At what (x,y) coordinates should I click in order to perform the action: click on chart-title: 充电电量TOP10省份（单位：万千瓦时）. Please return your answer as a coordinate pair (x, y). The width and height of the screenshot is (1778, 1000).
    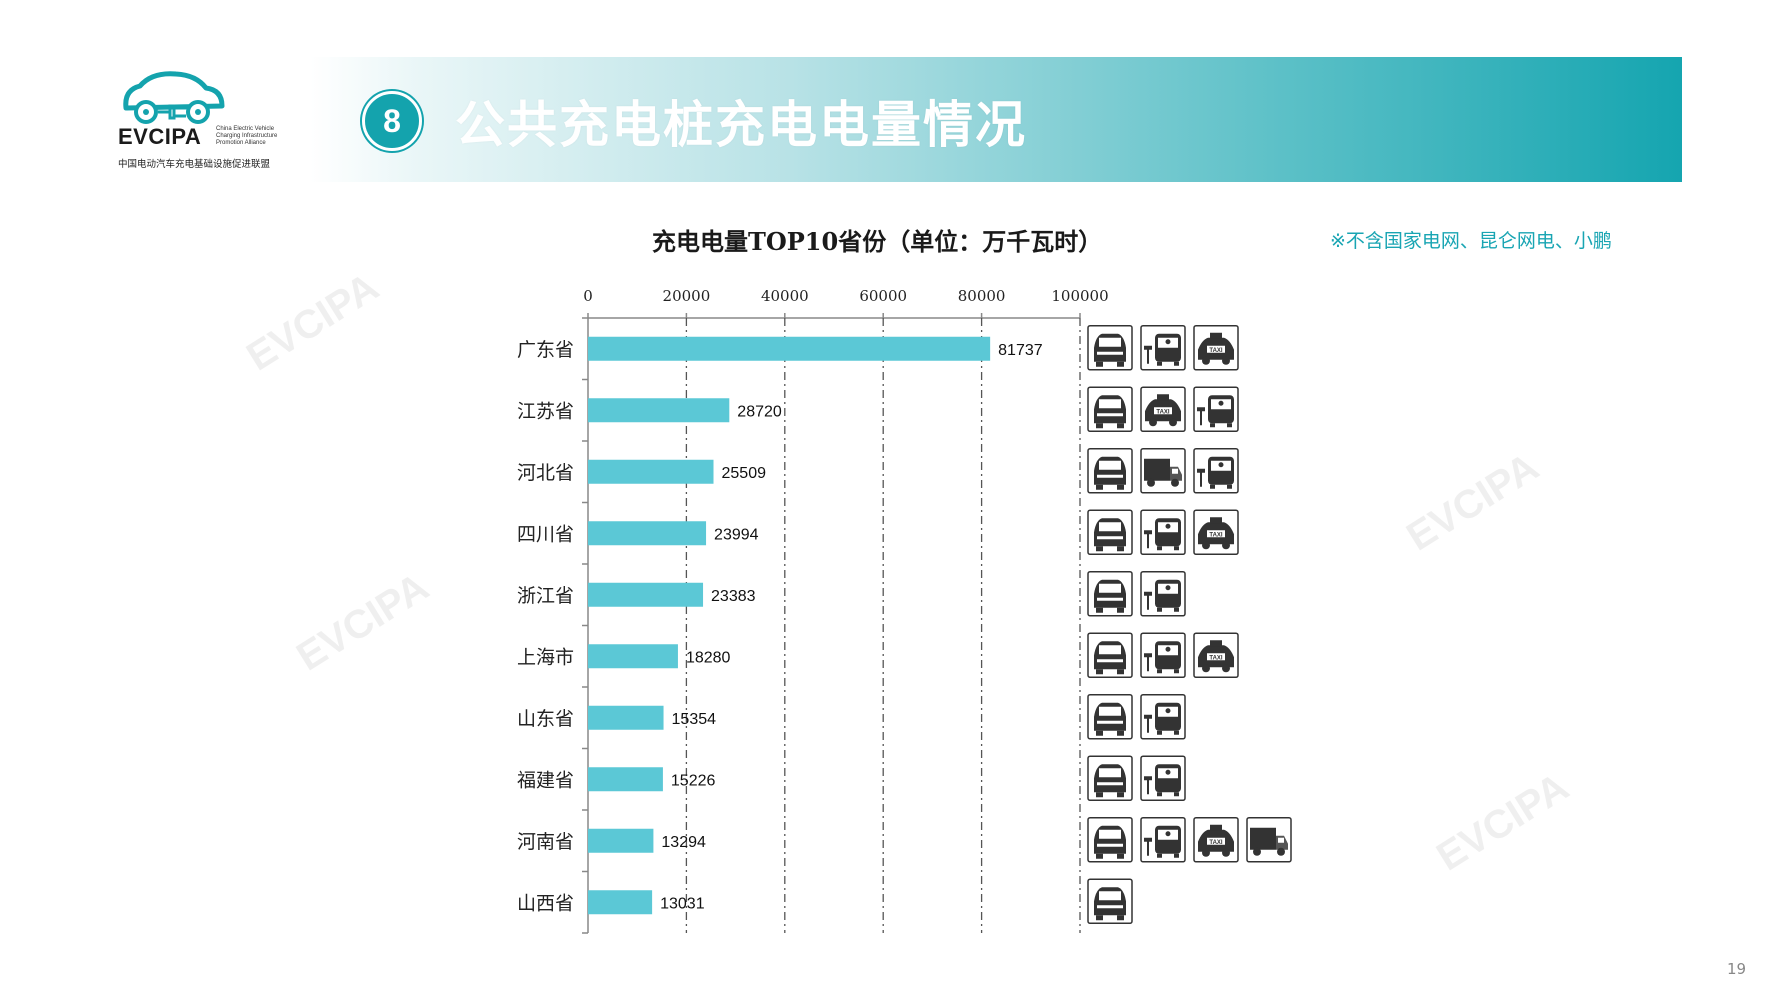
    Looking at the image, I should click on (877, 241).